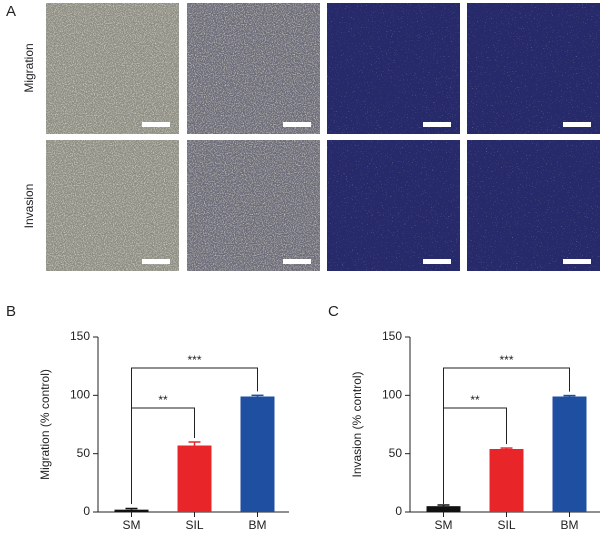 The height and width of the screenshot is (539, 600). What do you see at coordinates (333, 311) in the screenshot?
I see `panel-label: C` at bounding box center [333, 311].